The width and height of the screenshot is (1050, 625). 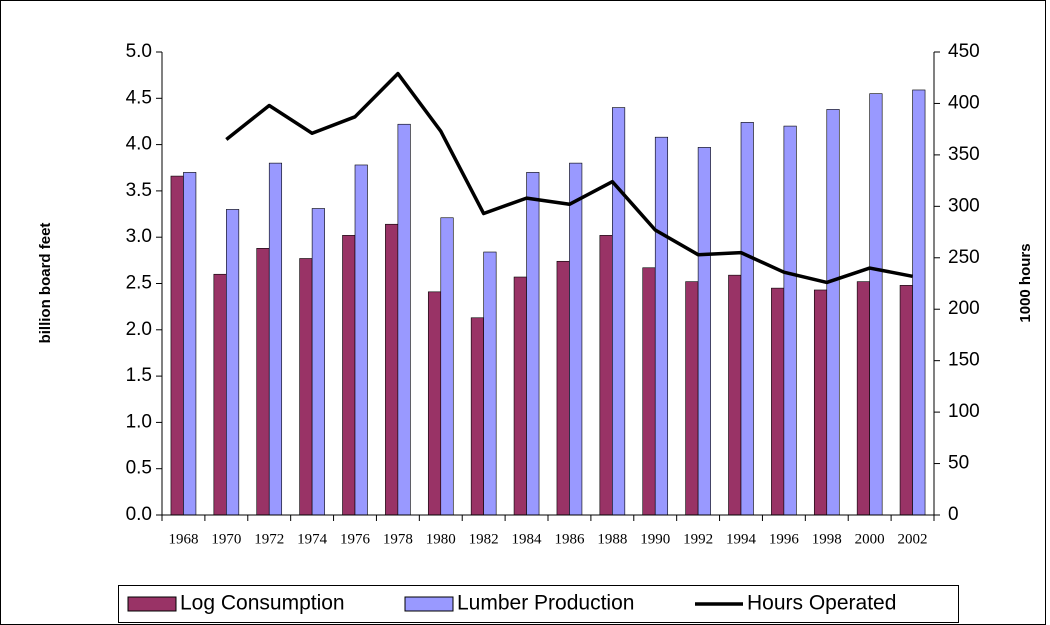 I want to click on y-tick-label: 0.5, so click(x=139, y=468).